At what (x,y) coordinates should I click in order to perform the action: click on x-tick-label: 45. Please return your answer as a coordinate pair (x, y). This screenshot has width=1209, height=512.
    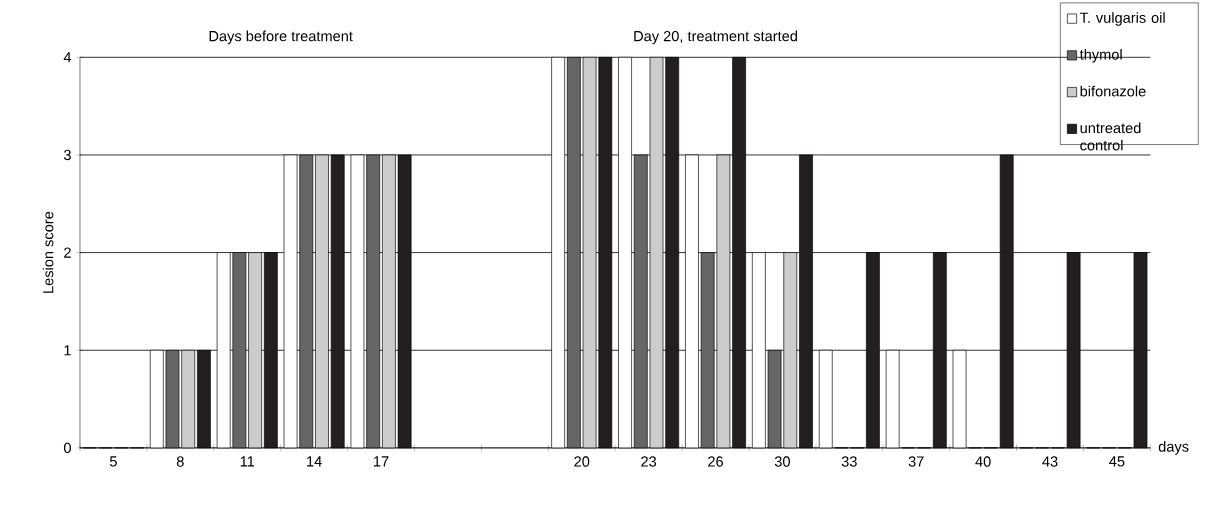
    Looking at the image, I should click on (1117, 461).